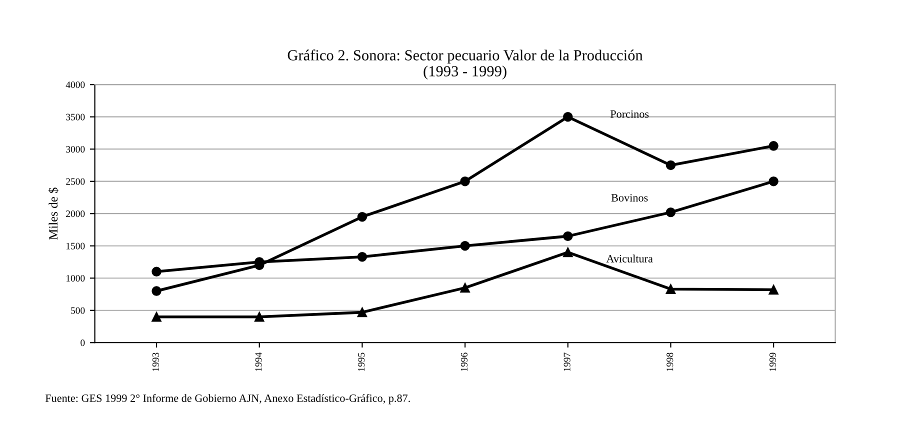 Image resolution: width=903 pixels, height=423 pixels. I want to click on series-label: Avicultura, so click(629, 258).